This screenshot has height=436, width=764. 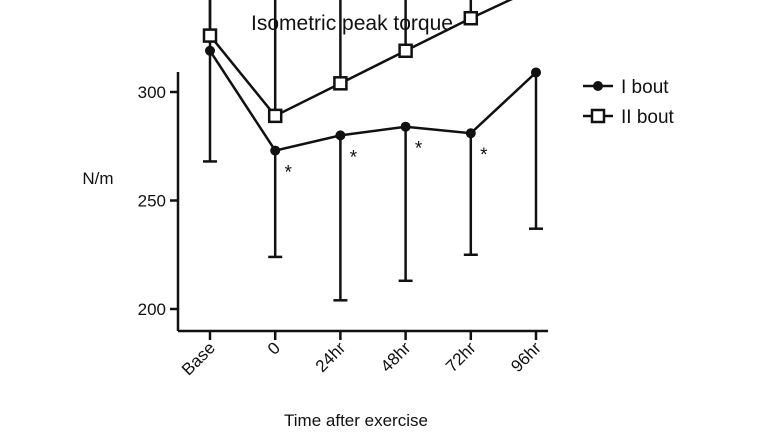 I want to click on legend-item: I bout, so click(x=626, y=87).